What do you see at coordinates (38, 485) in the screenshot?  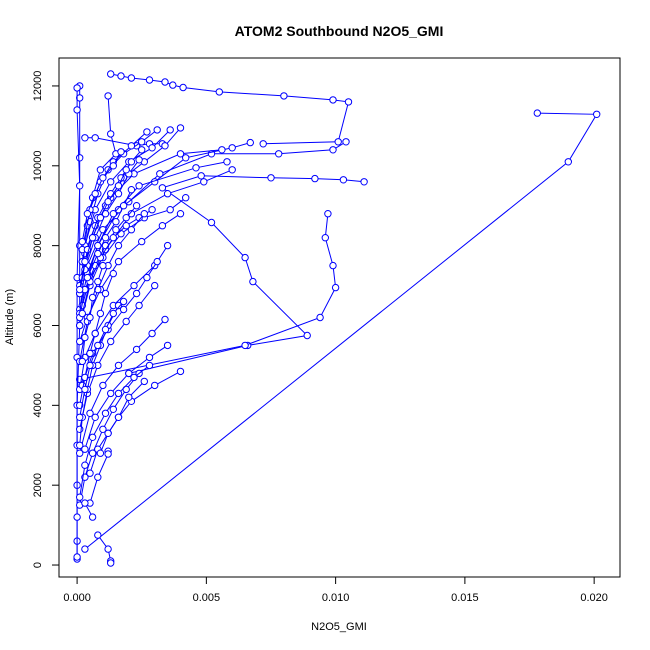 I see `y-tick-label: 2000` at bounding box center [38, 485].